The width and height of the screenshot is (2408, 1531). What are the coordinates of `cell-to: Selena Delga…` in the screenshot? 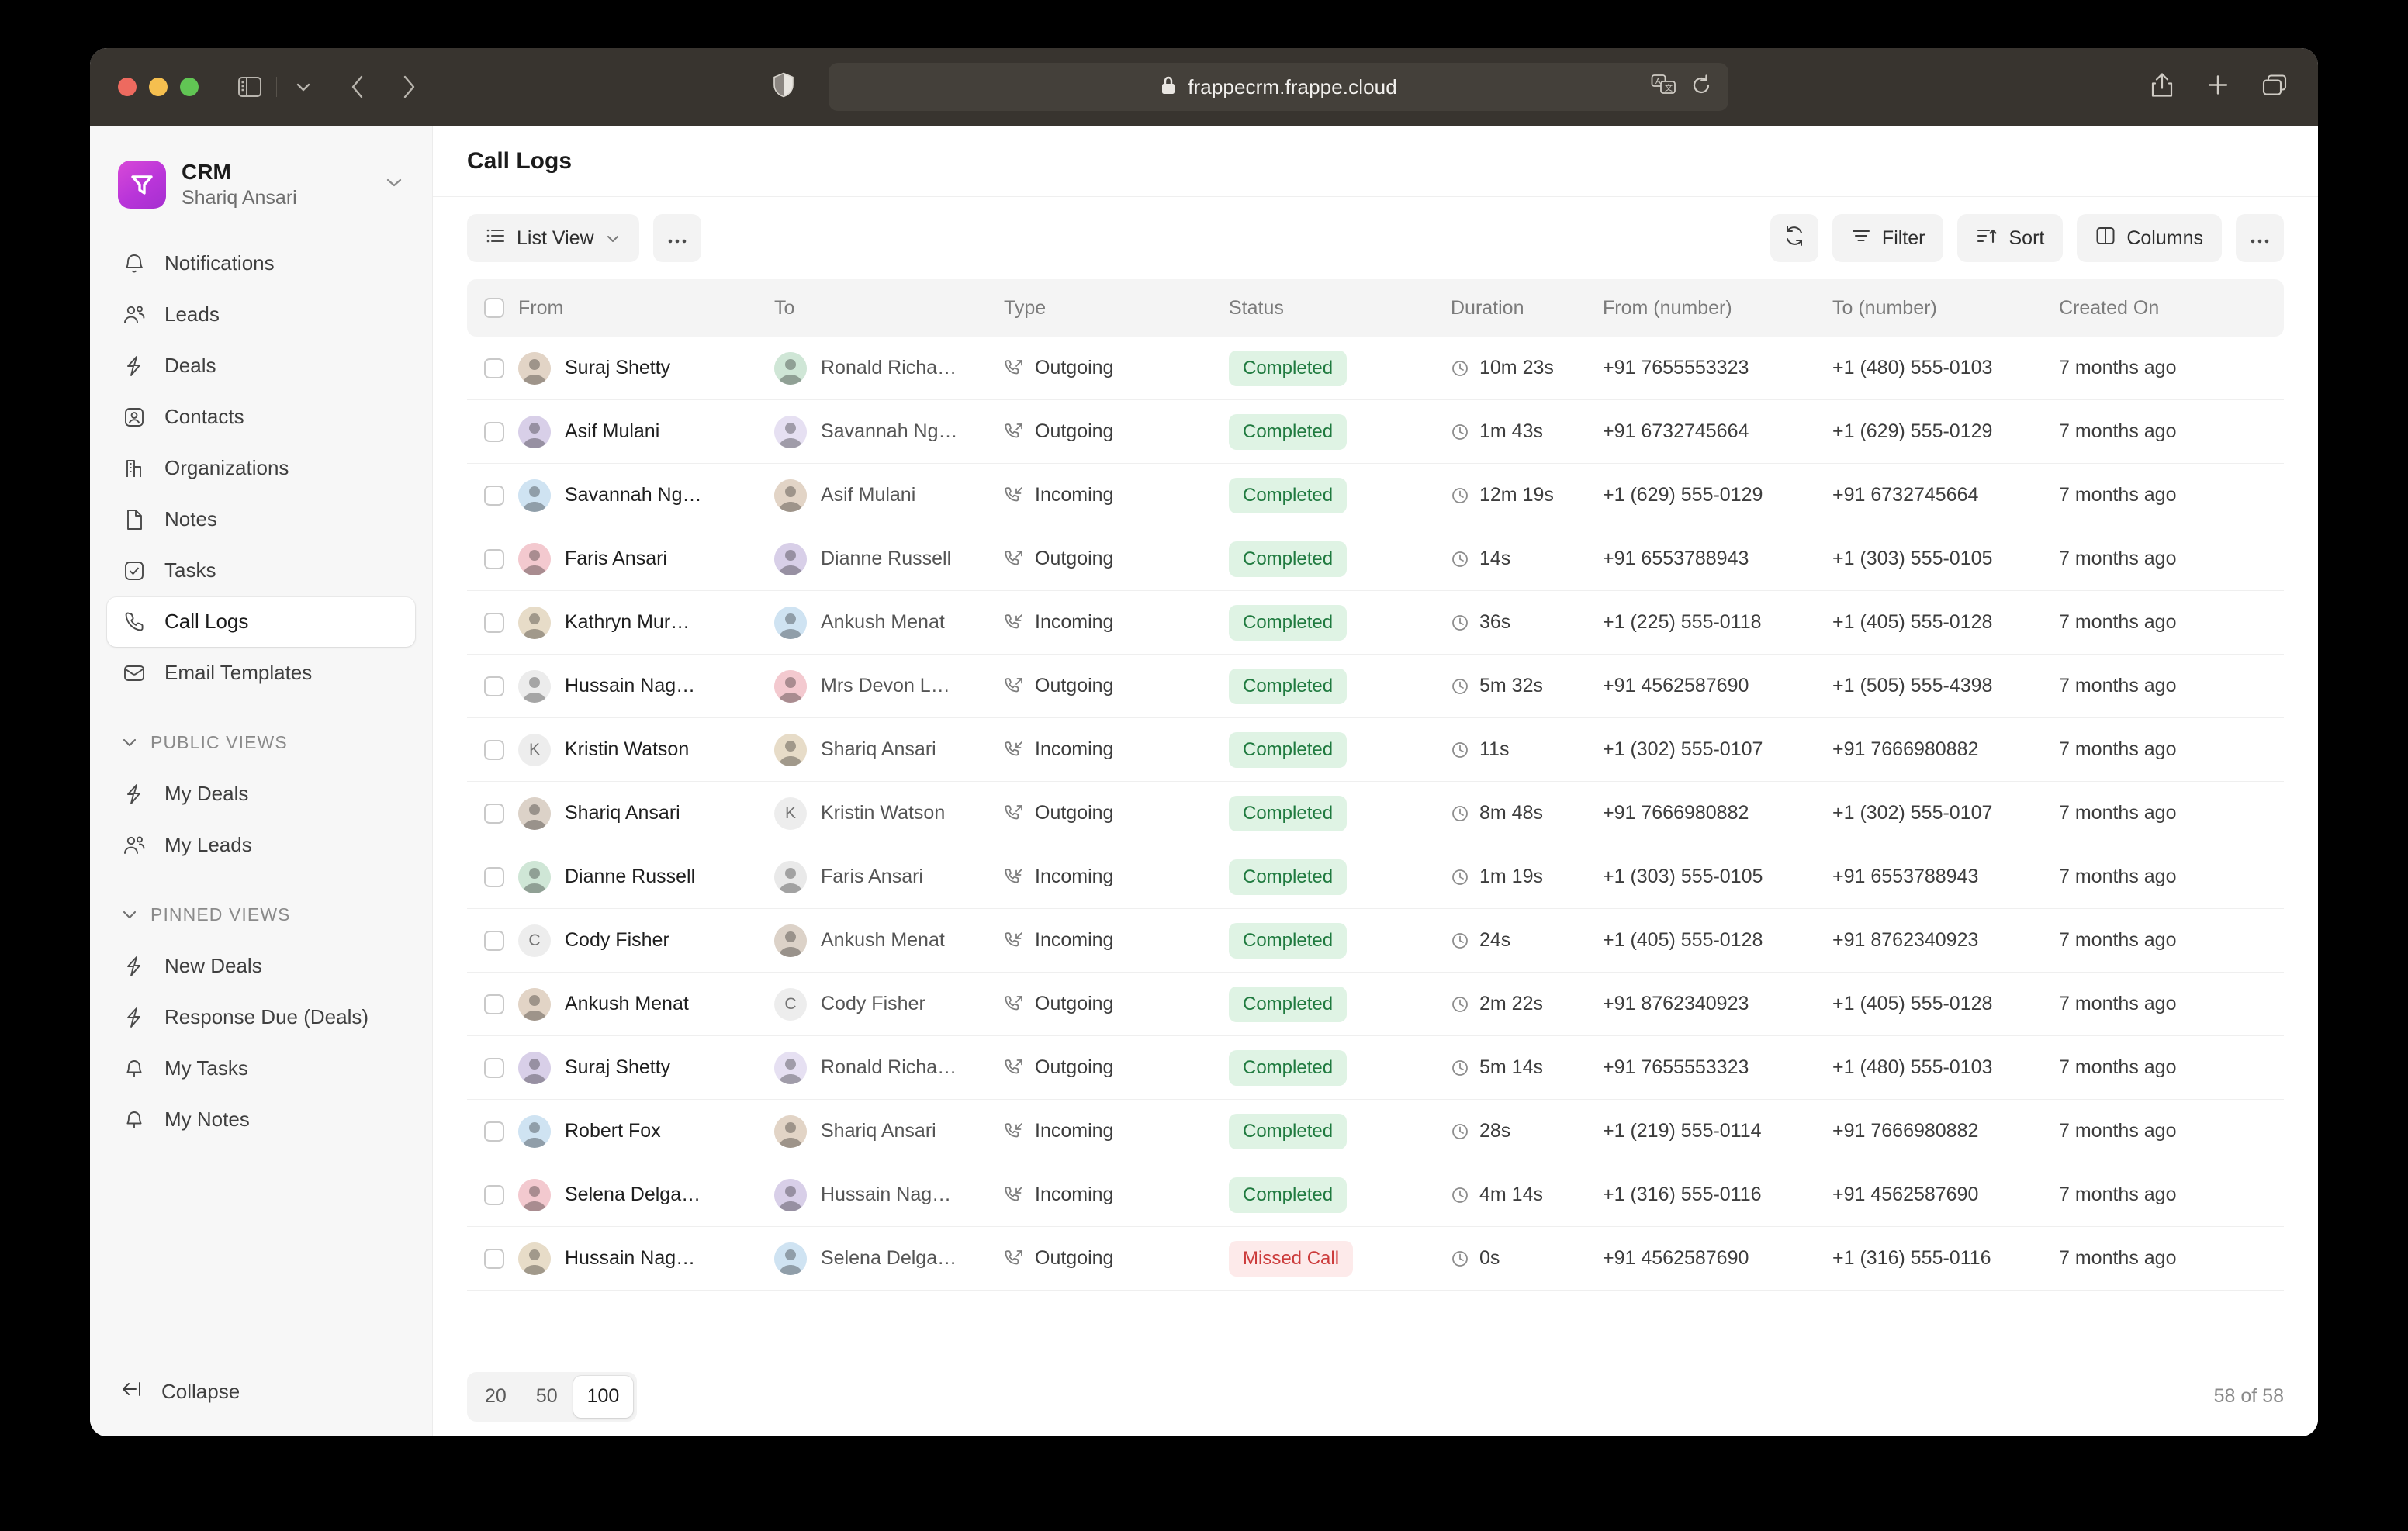 It's located at (889, 1258).